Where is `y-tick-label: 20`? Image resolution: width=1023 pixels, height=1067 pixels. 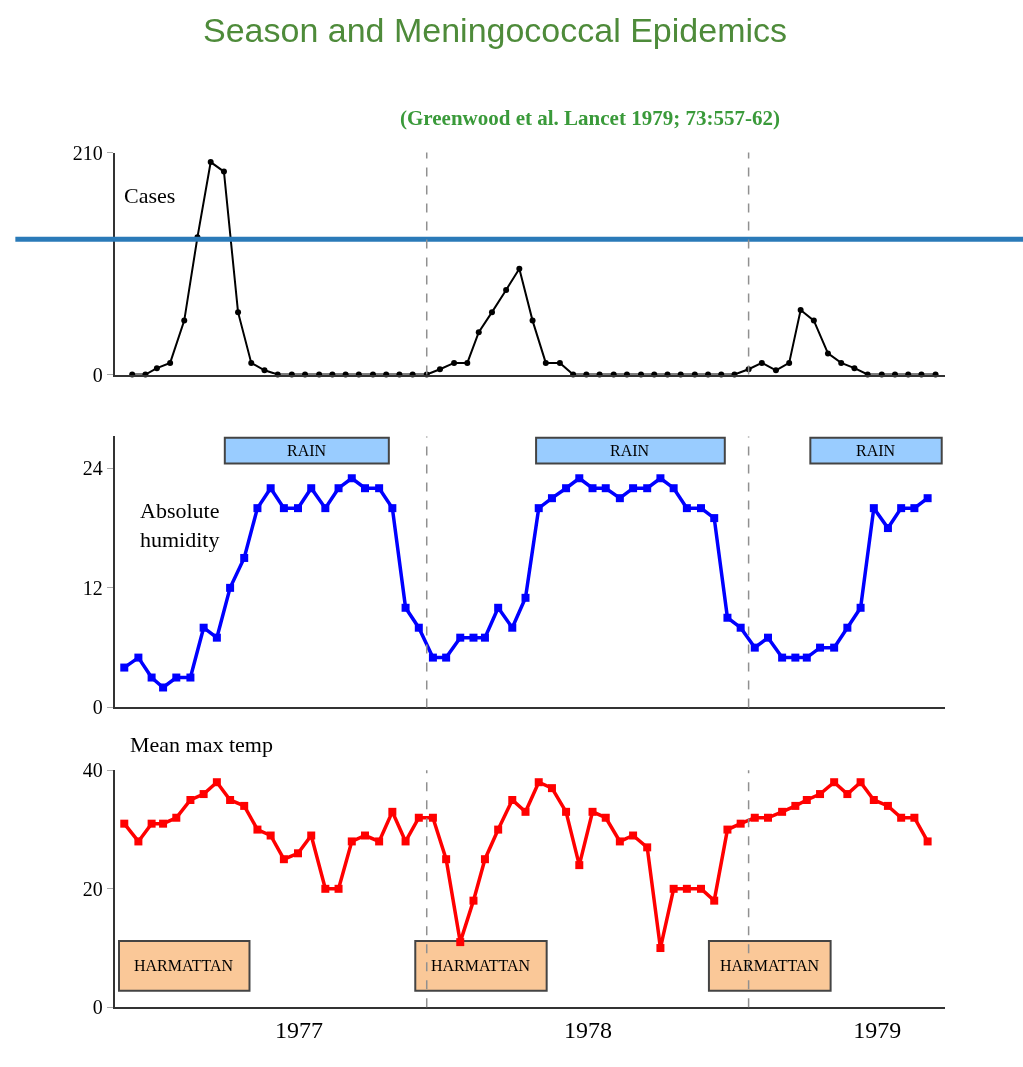 y-tick-label: 20 is located at coordinates (92, 888).